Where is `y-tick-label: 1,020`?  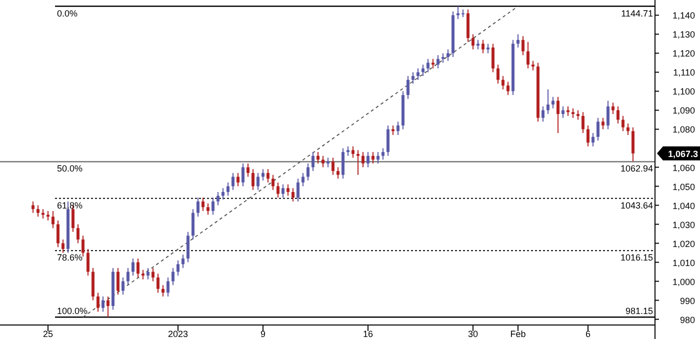
y-tick-label: 1,020 is located at coordinates (683, 243).